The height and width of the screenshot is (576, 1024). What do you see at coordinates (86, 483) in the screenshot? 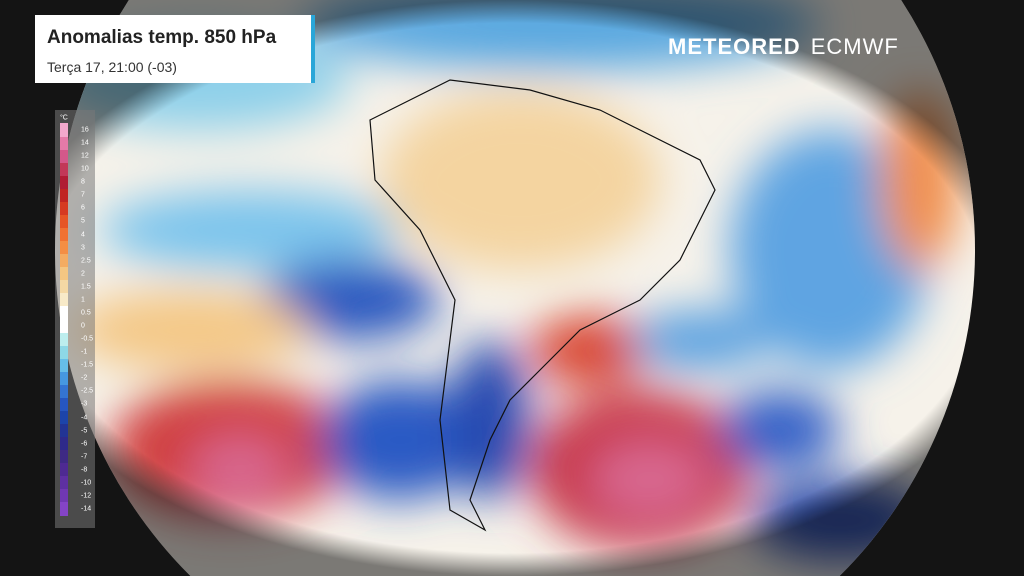
I see `legend-label: -10` at bounding box center [86, 483].